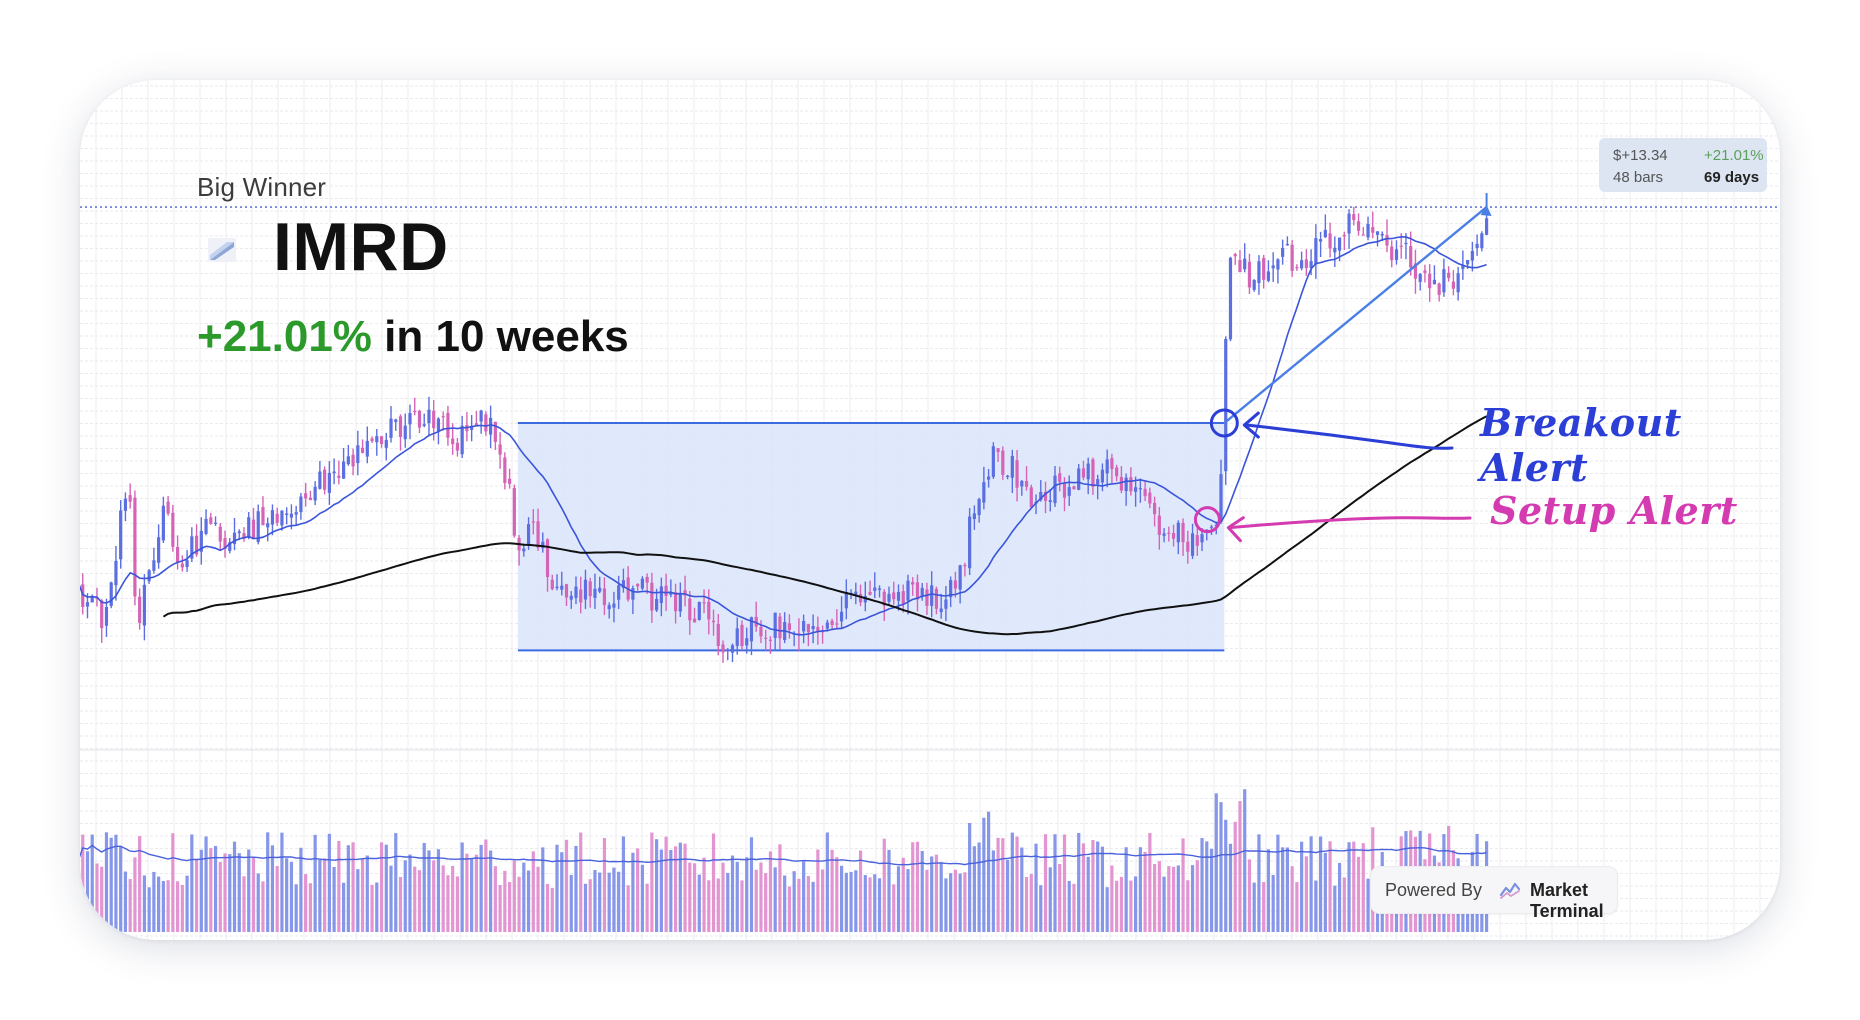 This screenshot has width=1860, height=1020. What do you see at coordinates (1355, 315) in the screenshot?
I see `measure-line` at bounding box center [1355, 315].